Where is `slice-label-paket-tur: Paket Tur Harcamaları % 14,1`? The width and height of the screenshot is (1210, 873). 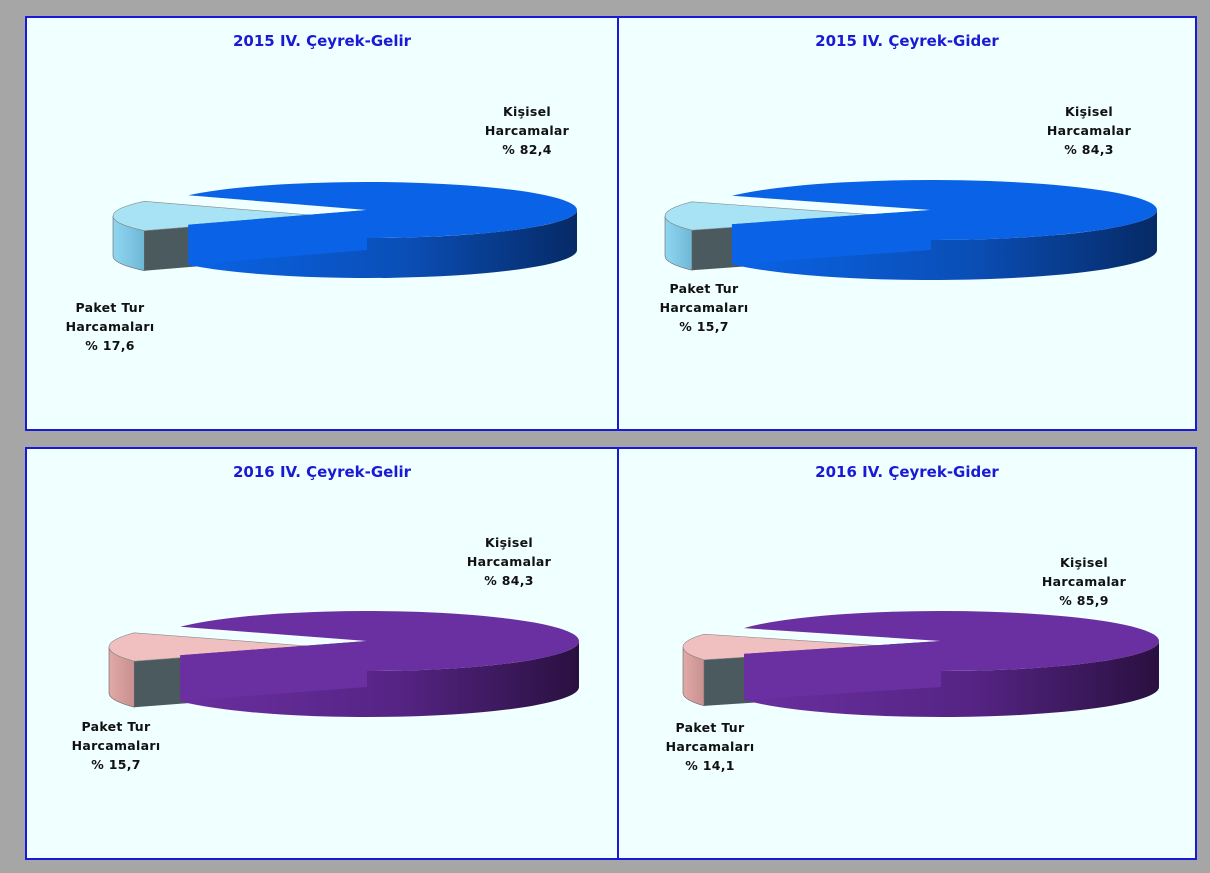
slice-label-paket-tur: Paket Tur Harcamaları % 14,1 is located at coordinates (710, 746).